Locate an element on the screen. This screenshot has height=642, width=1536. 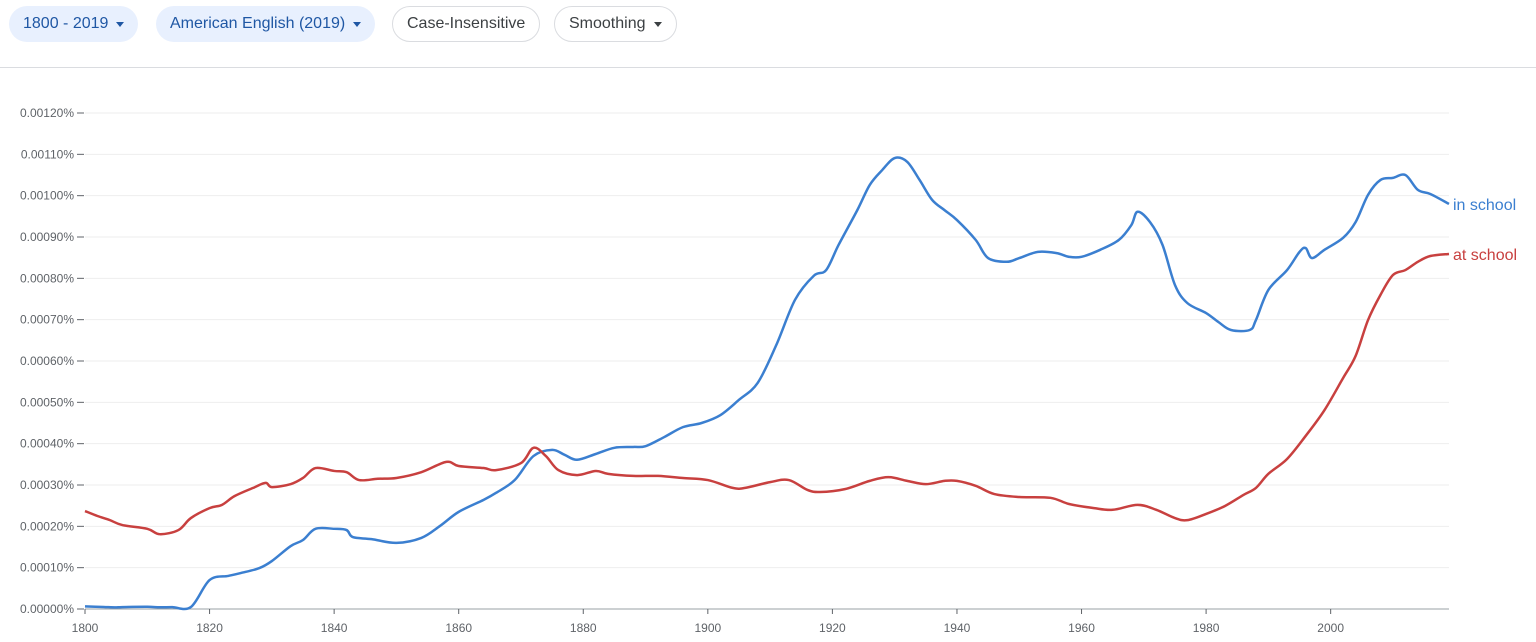
y-tick-label: 0.00100% is located at coordinates (47, 196).